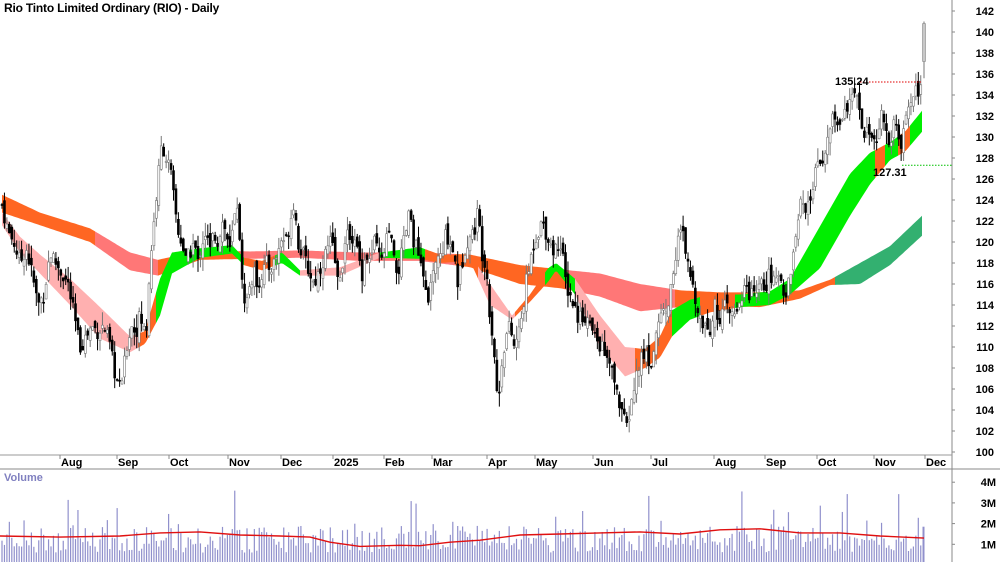  Describe the element at coordinates (547, 463) in the screenshot. I see `x-tick-label: May` at that location.